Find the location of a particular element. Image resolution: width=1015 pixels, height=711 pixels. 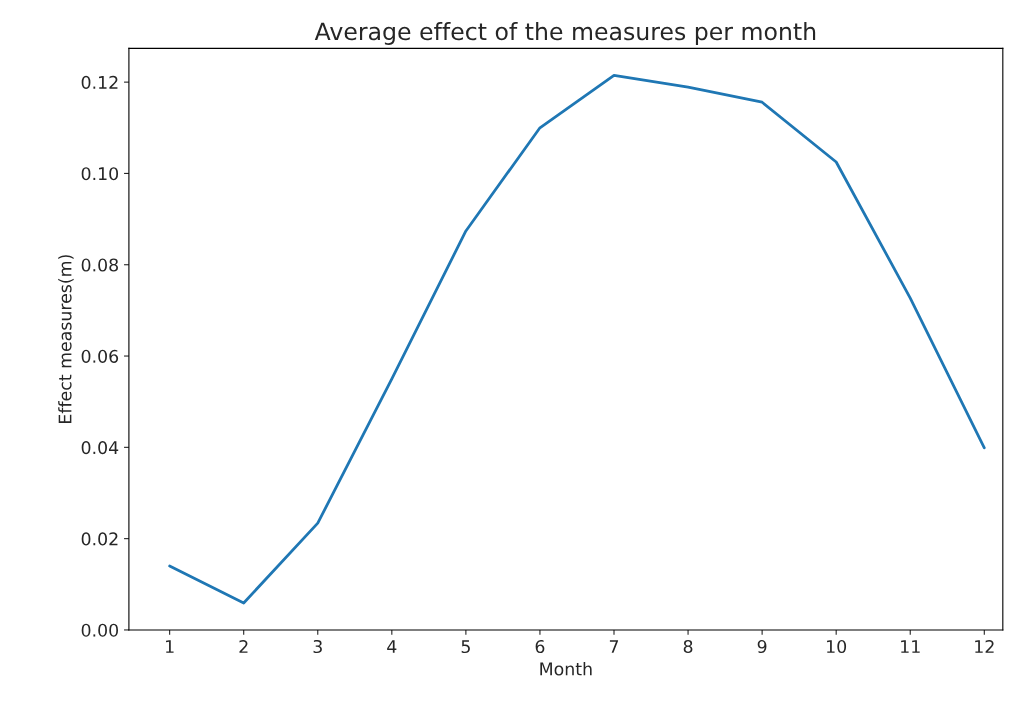

x-axis-title: Month is located at coordinates (566, 669).